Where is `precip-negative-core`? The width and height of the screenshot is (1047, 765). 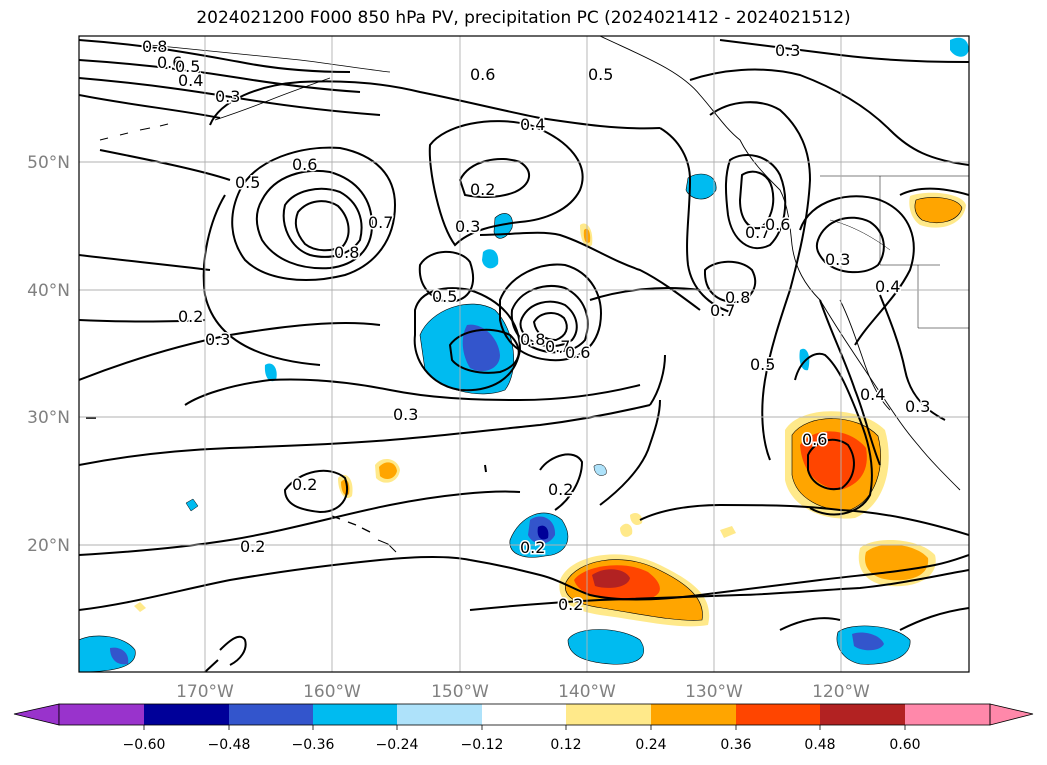 precip-negative-core is located at coordinates (543, 532).